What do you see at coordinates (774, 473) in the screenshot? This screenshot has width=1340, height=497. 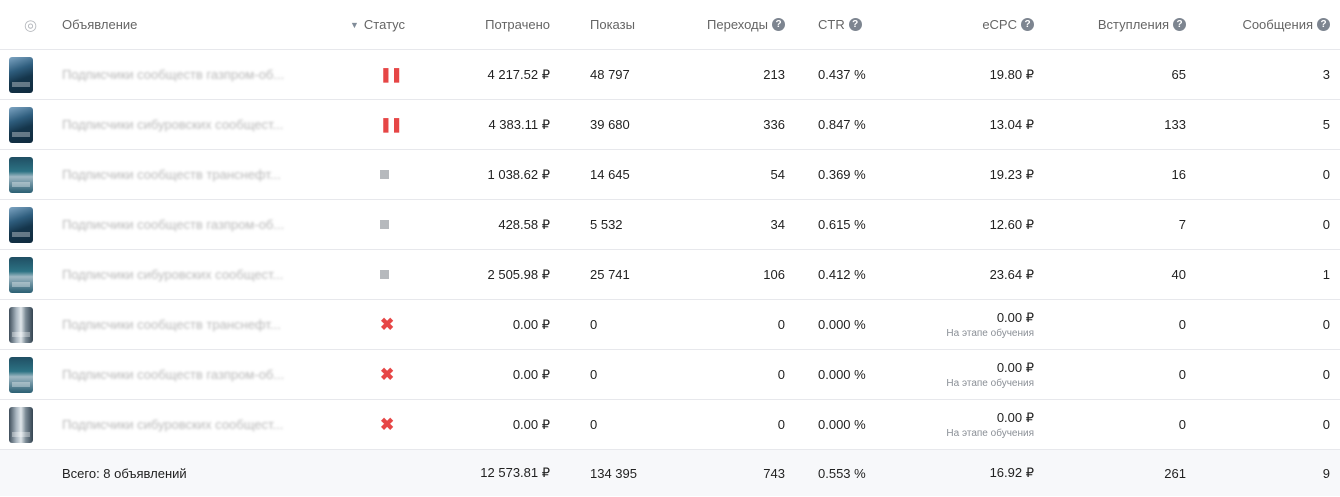 I see `total-clicks: 743` at bounding box center [774, 473].